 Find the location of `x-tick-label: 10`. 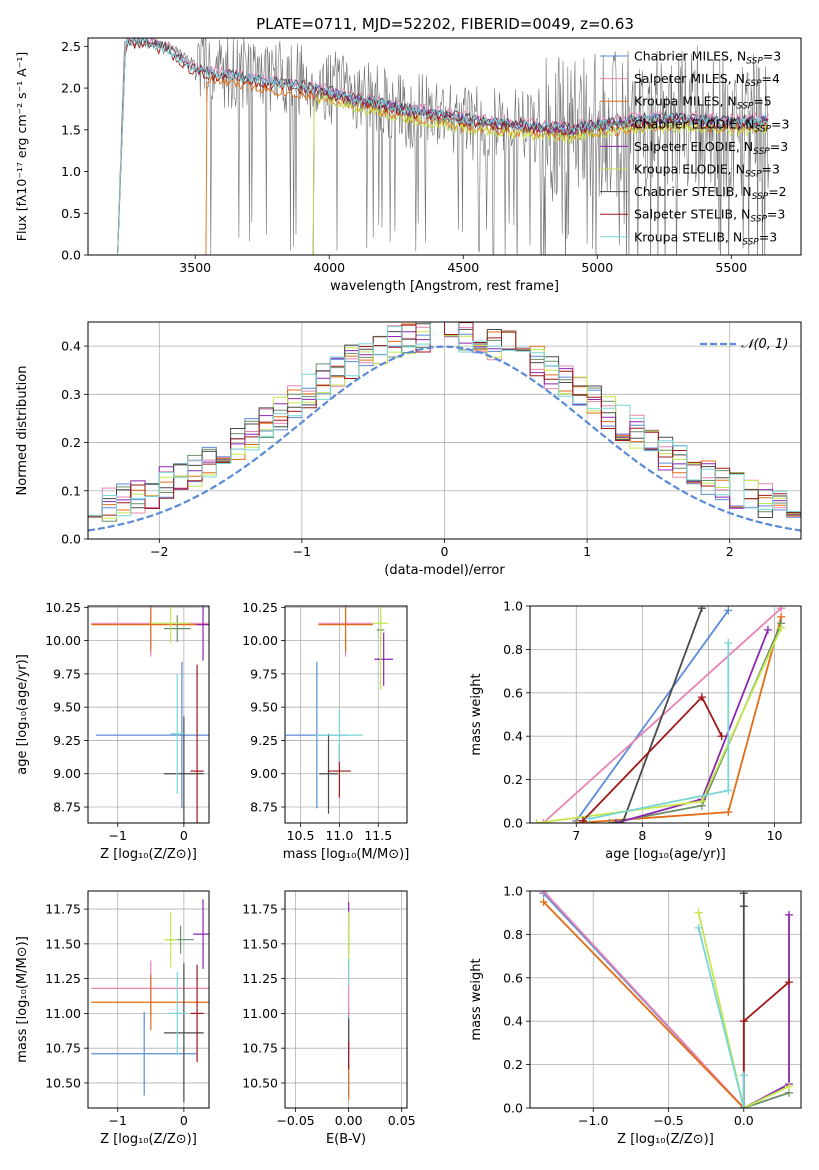

x-tick-label: 10 is located at coordinates (775, 835).